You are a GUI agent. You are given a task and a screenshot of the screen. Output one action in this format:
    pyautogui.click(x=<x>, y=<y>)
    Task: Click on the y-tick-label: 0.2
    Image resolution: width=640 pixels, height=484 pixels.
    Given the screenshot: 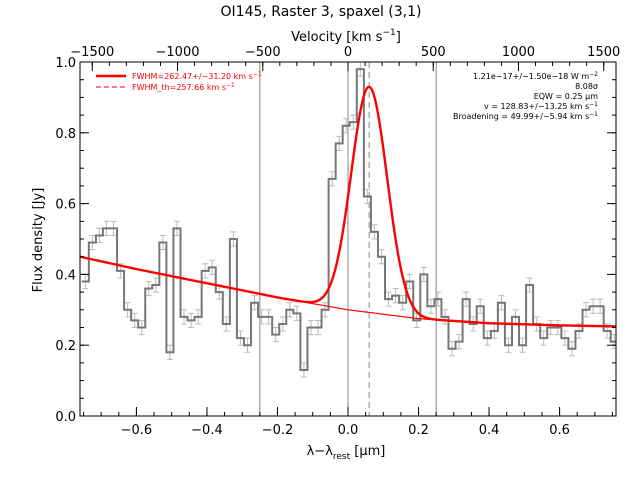 What is the action you would take?
    pyautogui.click(x=65, y=346)
    